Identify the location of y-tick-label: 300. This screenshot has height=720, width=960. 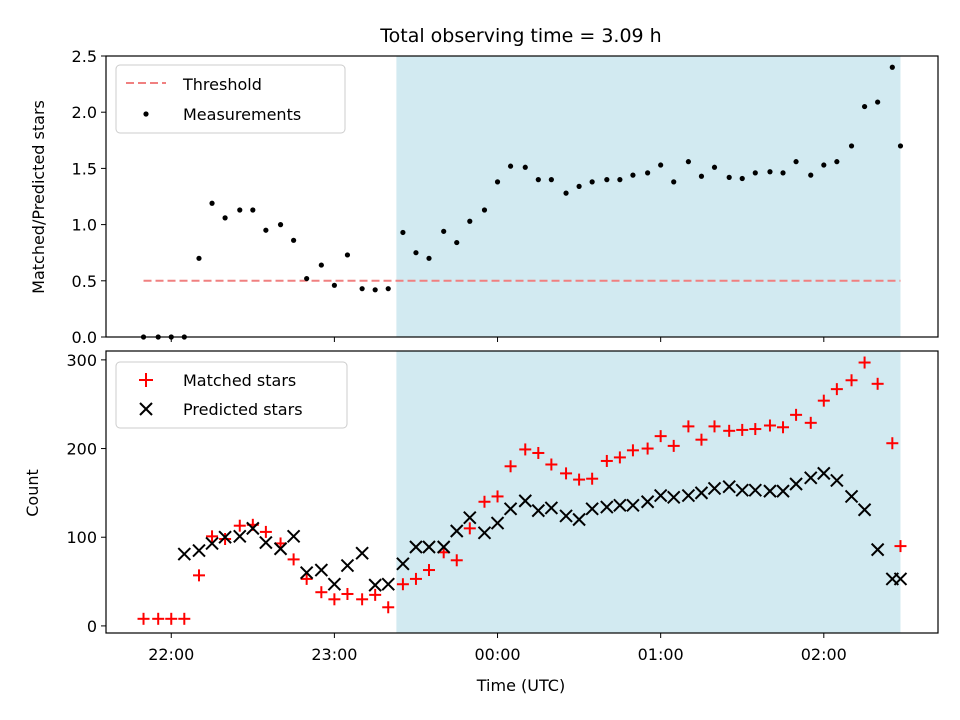
(81, 360).